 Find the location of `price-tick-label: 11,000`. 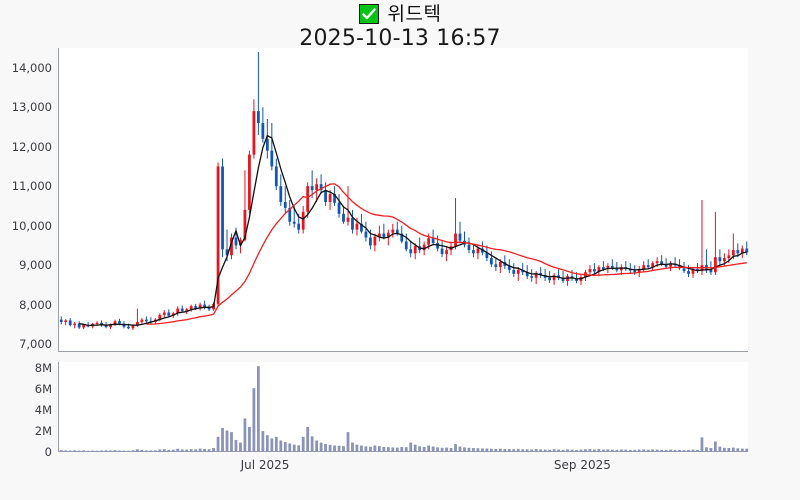

price-tick-label: 11,000 is located at coordinates (31, 186).